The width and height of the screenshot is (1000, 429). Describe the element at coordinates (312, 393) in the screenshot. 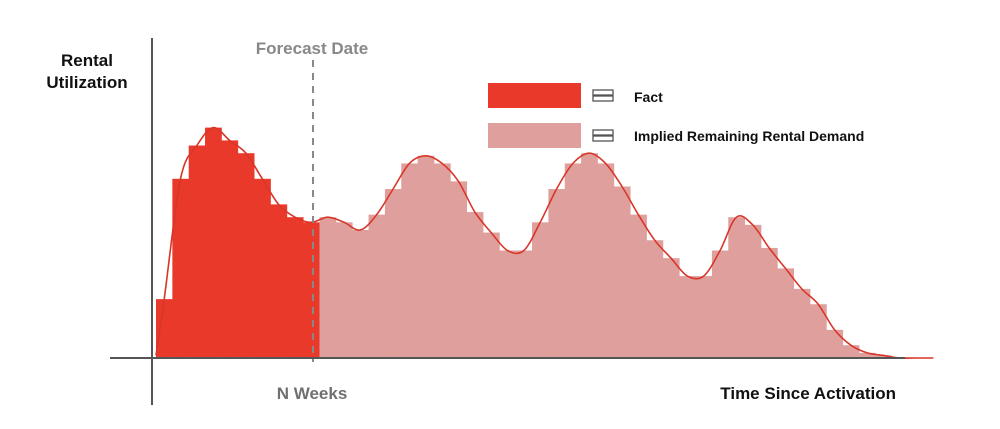

I see `forecast-tick-label: N Weeks` at that location.